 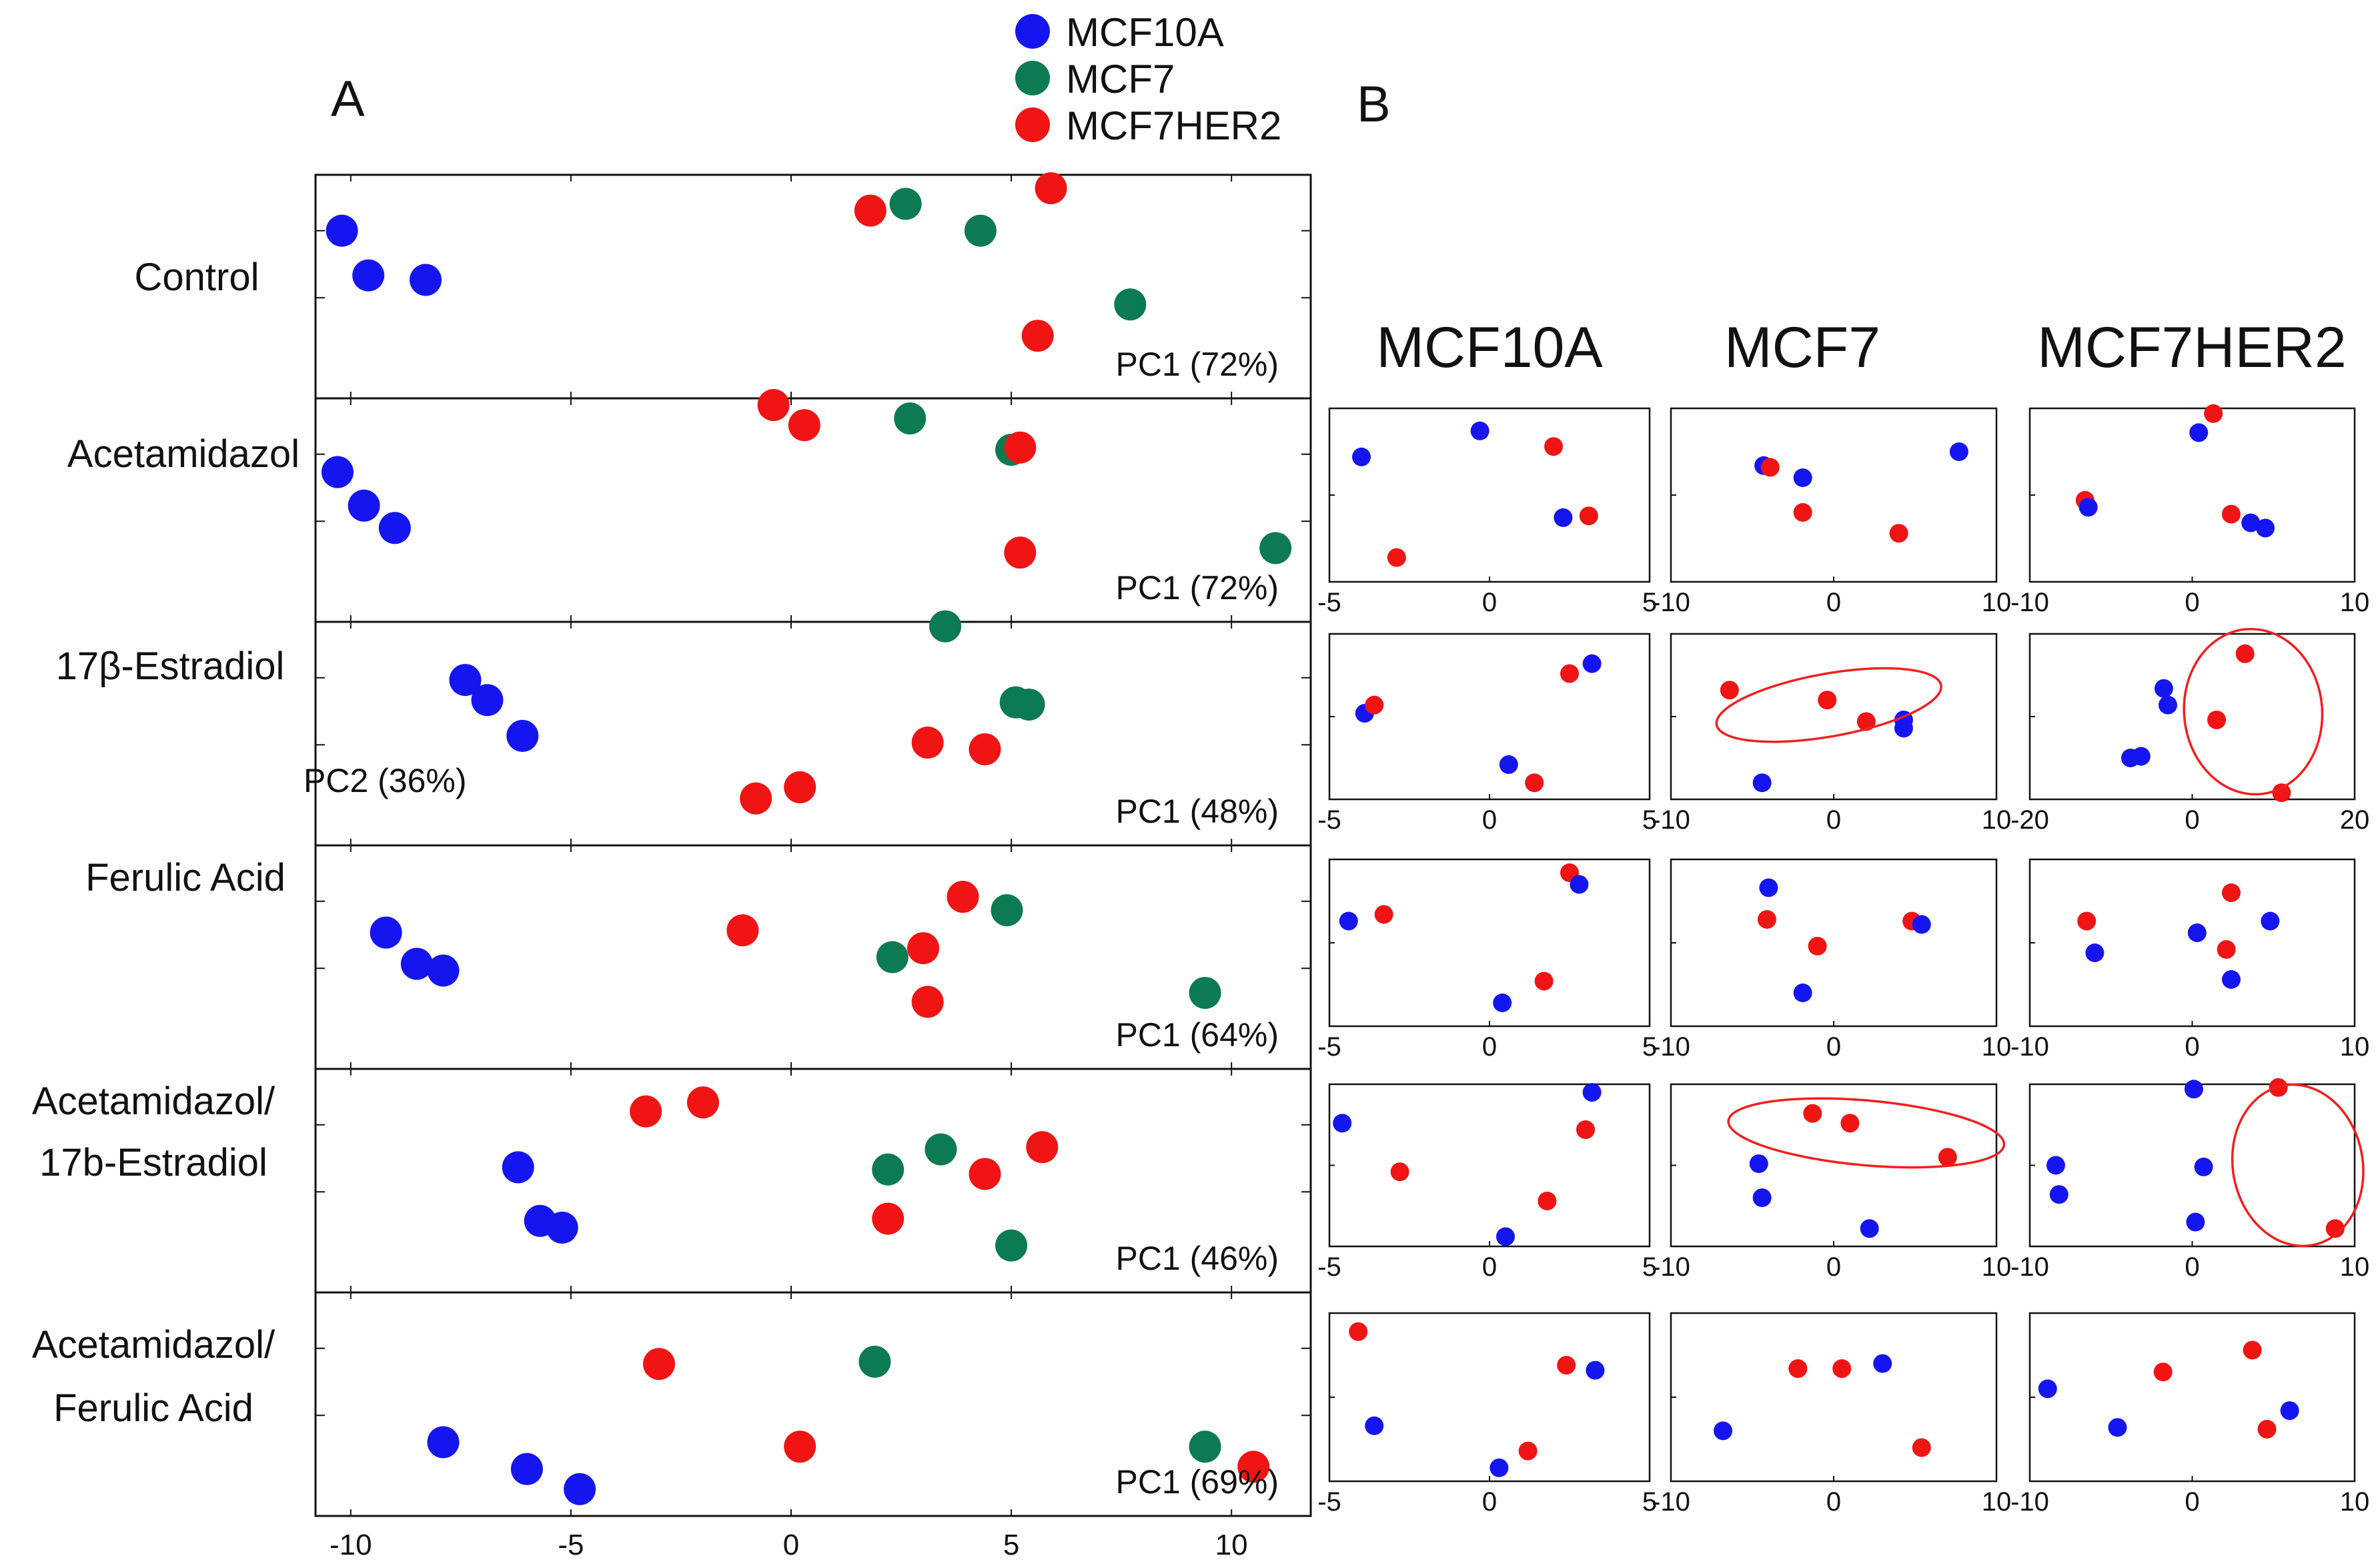 I want to click on panel-b-cell-acetamidazol-17b-estradiol-mcf7: -10 0 10, so click(x=1832, y=1415).